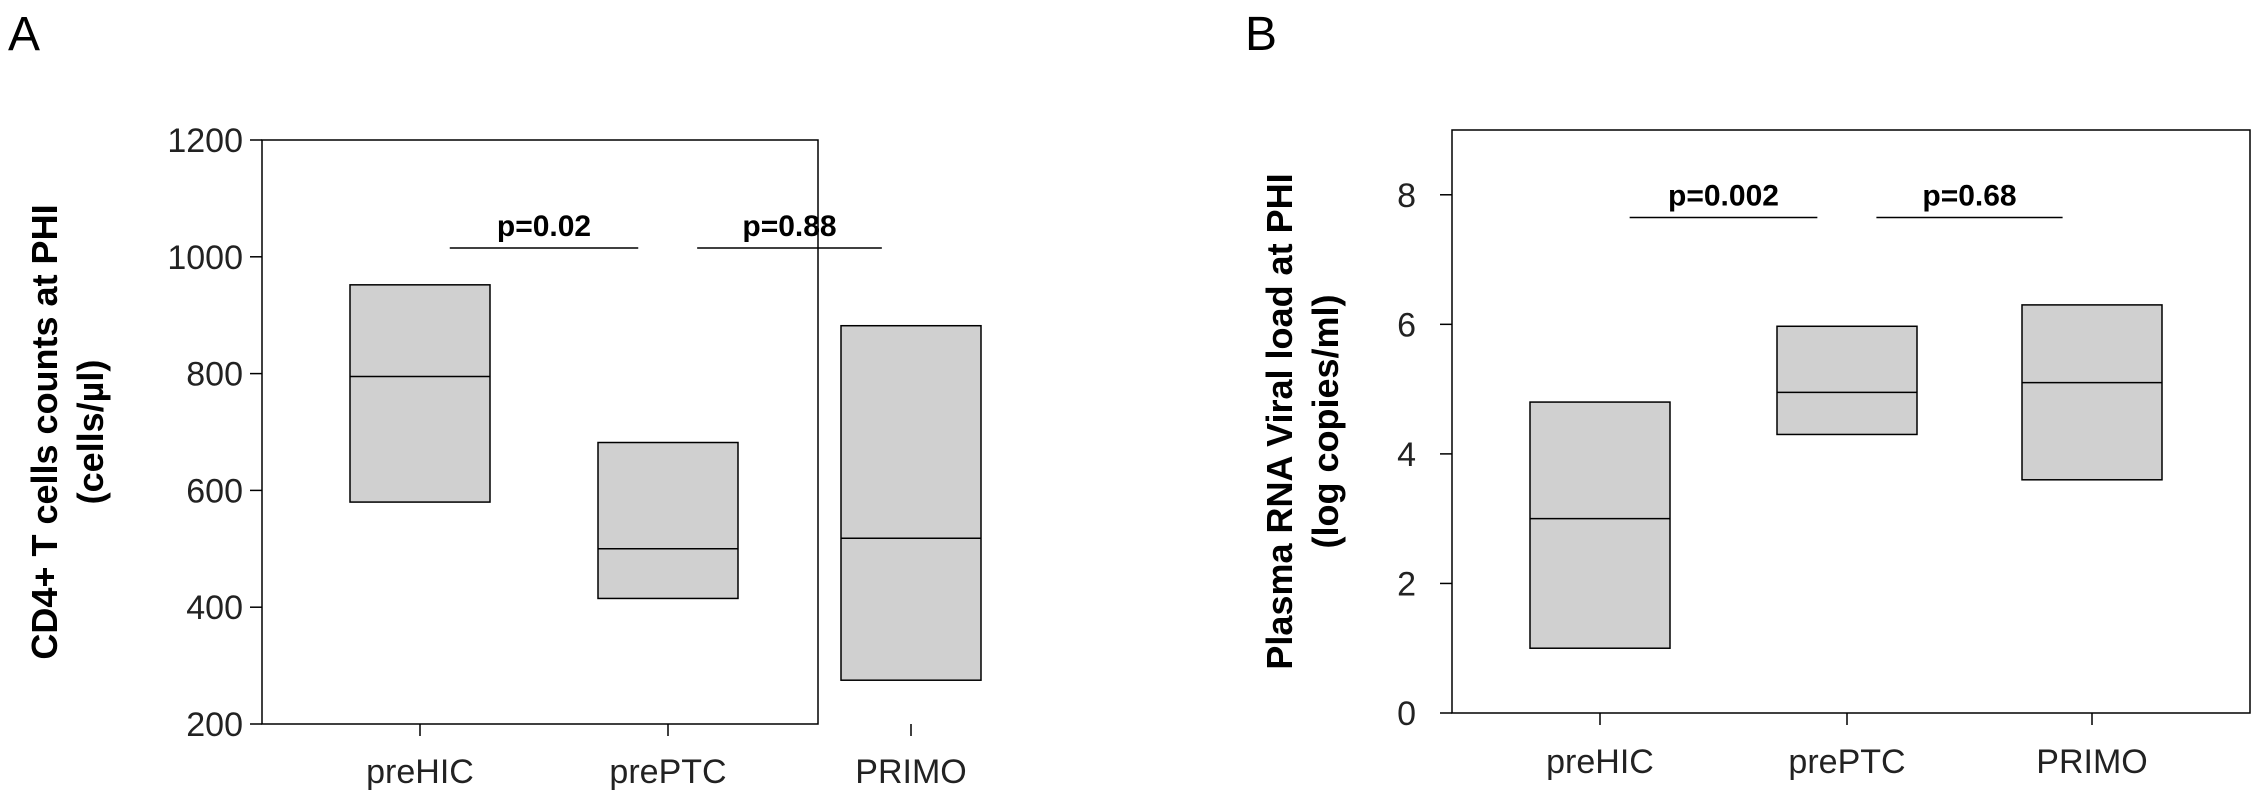 The width and height of the screenshot is (2262, 800). Describe the element at coordinates (1406, 325) in the screenshot. I see `y-tick-label: 6` at that location.